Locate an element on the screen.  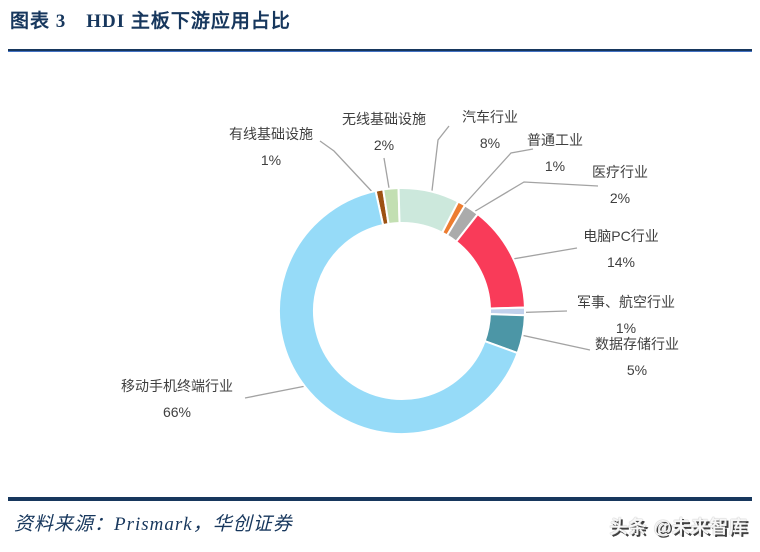
leader-line-wired-infrastructure is located at coordinates (348, 169).